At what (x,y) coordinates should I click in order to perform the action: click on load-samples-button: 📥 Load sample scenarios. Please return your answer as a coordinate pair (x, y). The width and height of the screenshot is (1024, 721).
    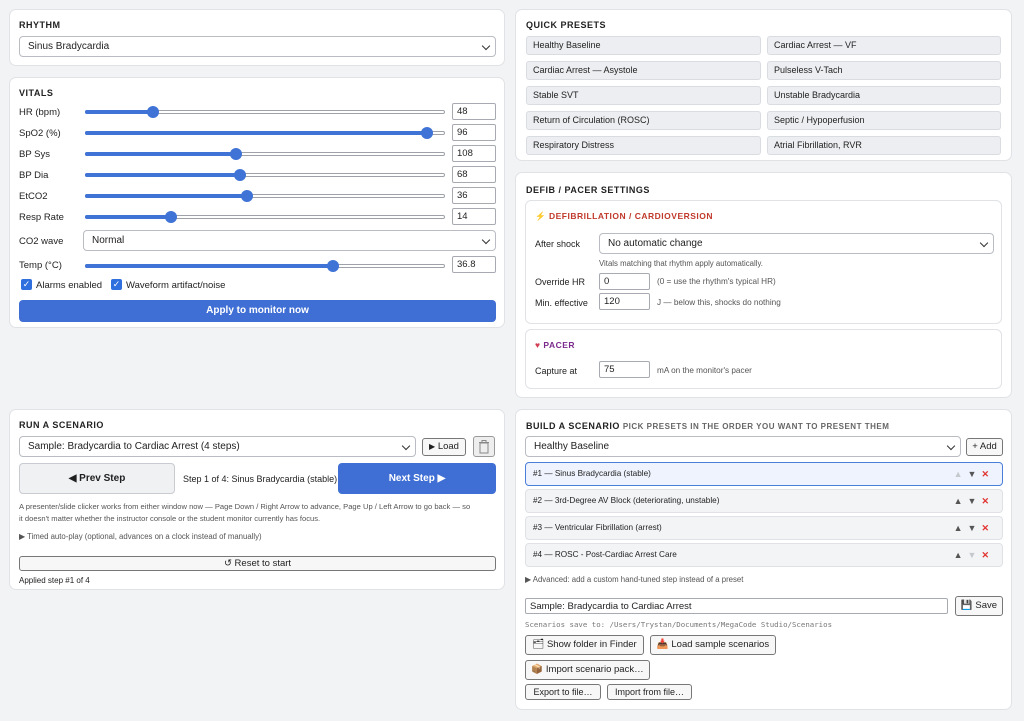
    Looking at the image, I should click on (713, 645).